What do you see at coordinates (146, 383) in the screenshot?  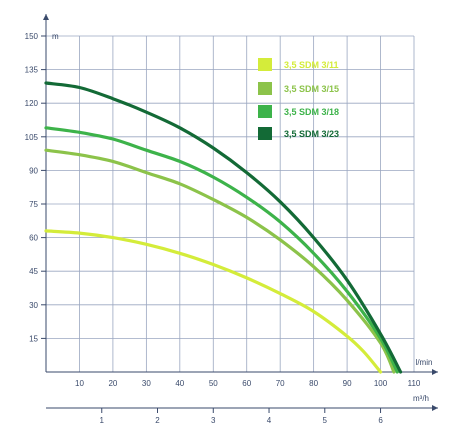 I see `x-tick-label-30: 30` at bounding box center [146, 383].